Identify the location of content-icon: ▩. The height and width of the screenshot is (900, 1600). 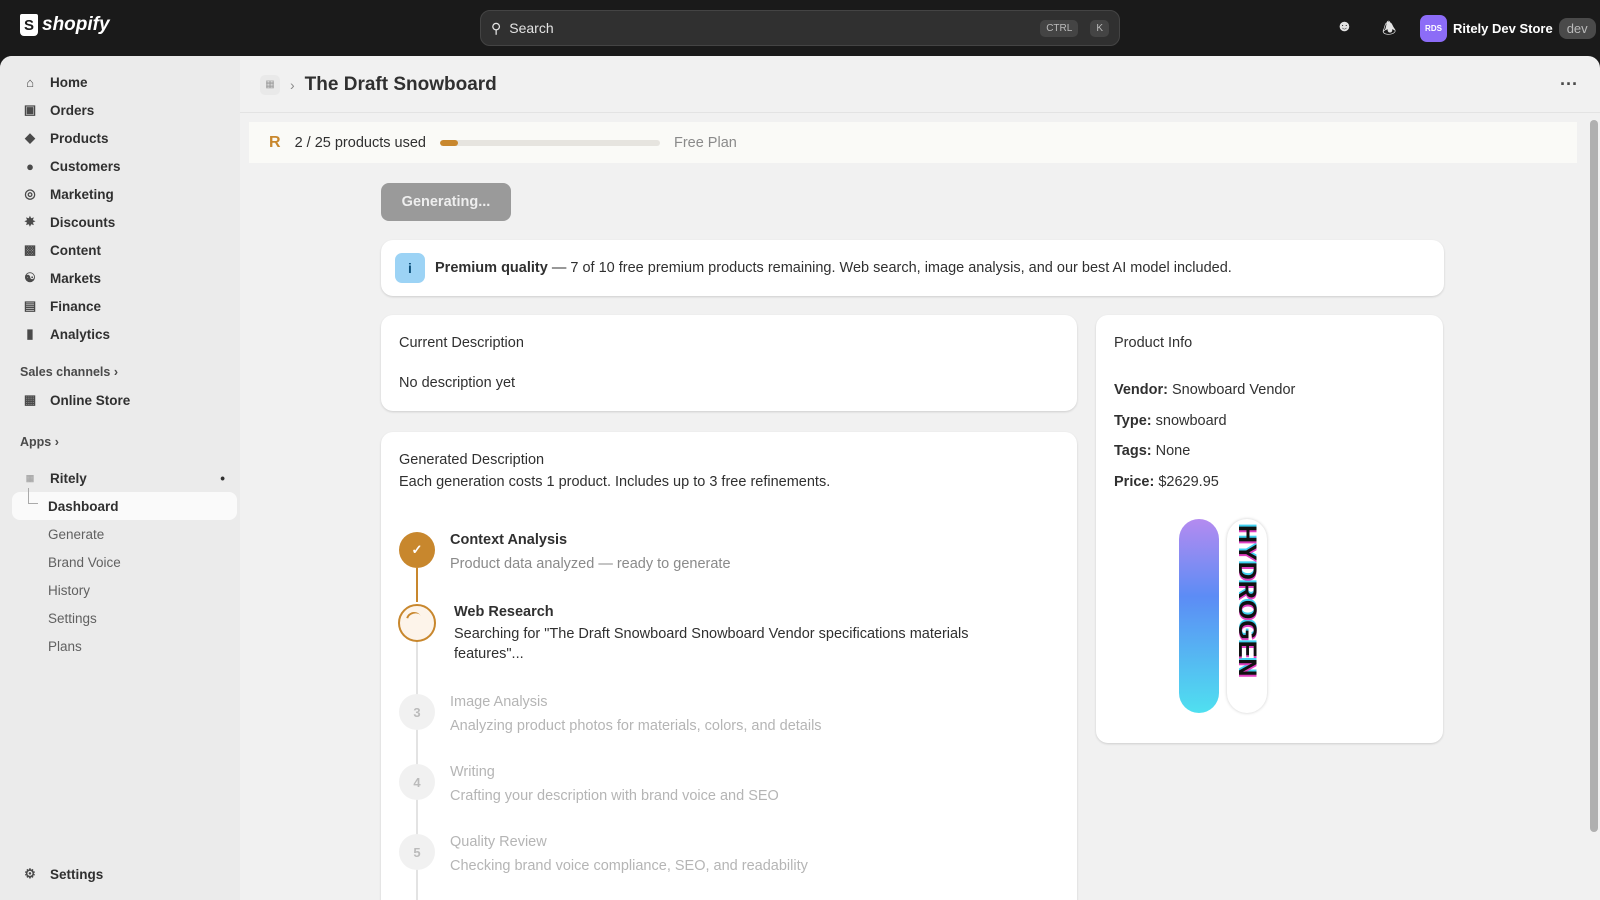
(30, 249).